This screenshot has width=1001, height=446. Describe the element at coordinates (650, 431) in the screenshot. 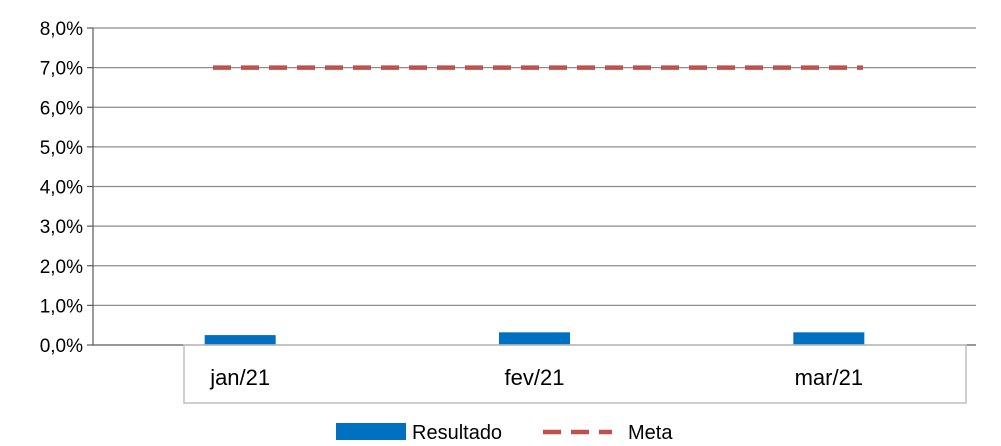

I see `legend-label-meta: Meta` at that location.